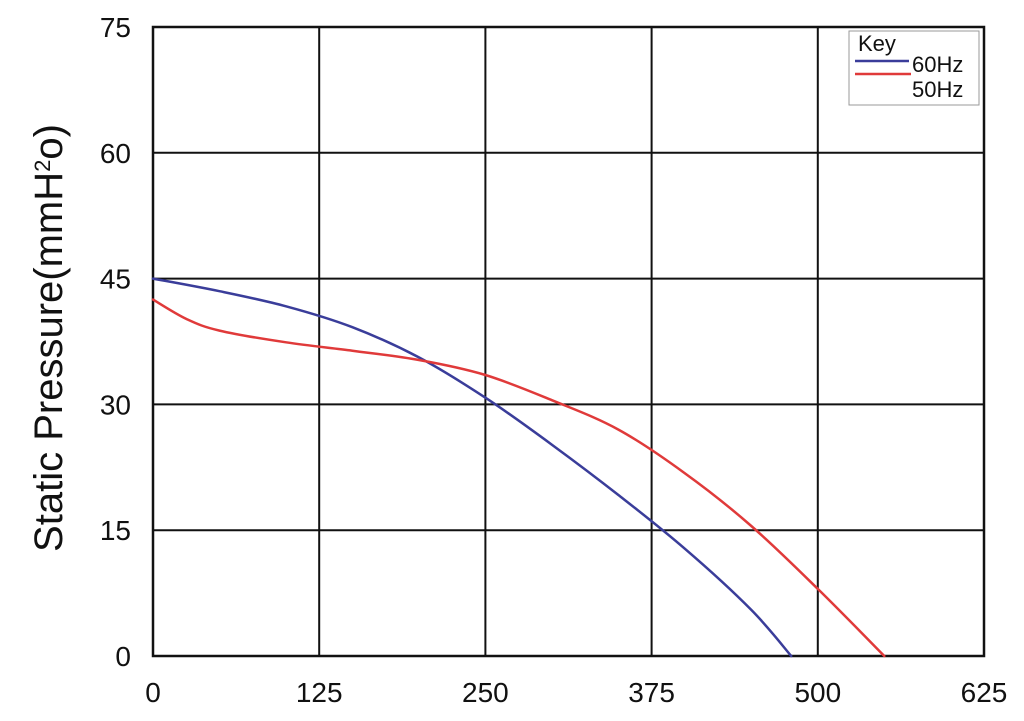 The image size is (1024, 721). I want to click on x-tick-label: 0, so click(153, 692).